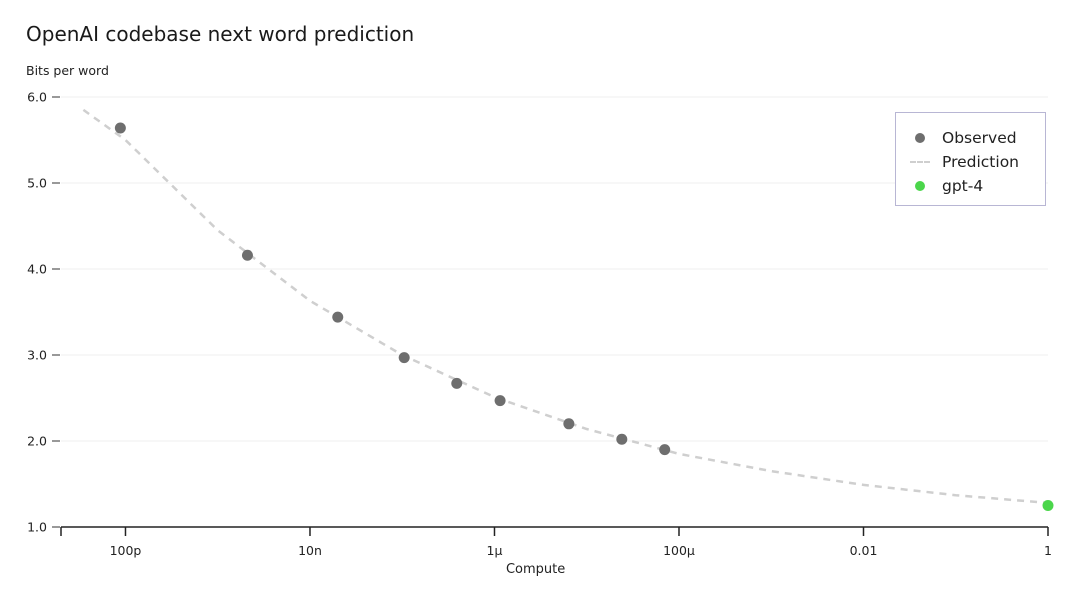 This screenshot has width=1080, height=602. Describe the element at coordinates (1048, 550) in the screenshot. I see `x-tick-label: 1` at that location.